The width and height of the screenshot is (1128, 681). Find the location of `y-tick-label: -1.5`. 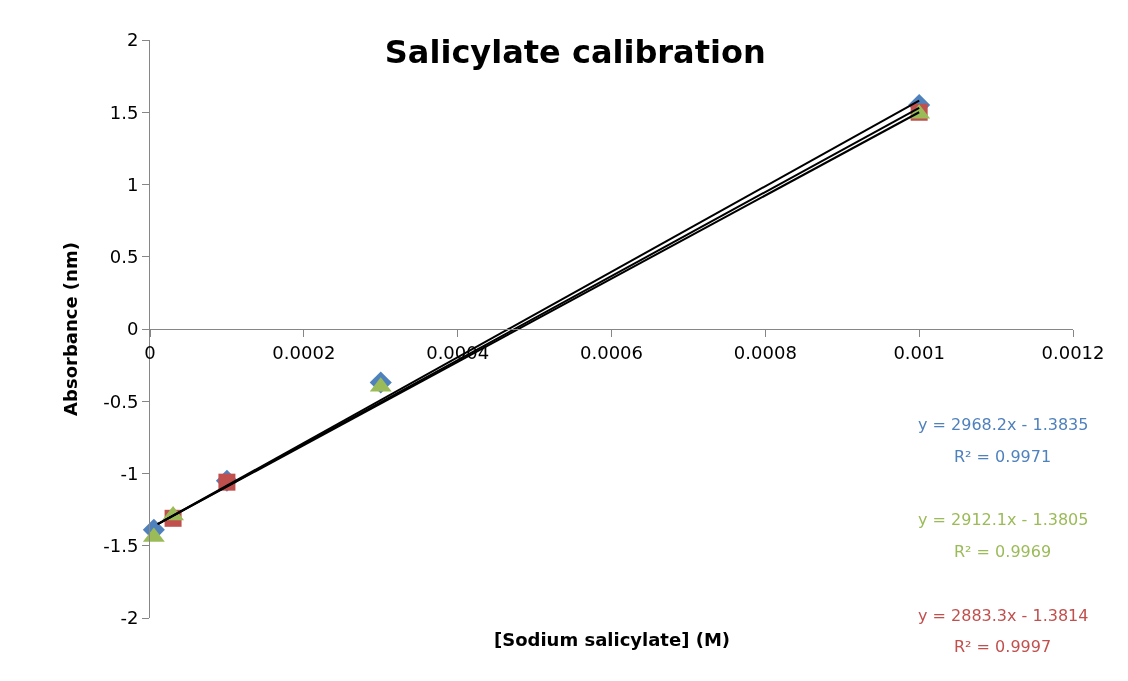

y-tick-label: -1.5 is located at coordinates (121, 546).